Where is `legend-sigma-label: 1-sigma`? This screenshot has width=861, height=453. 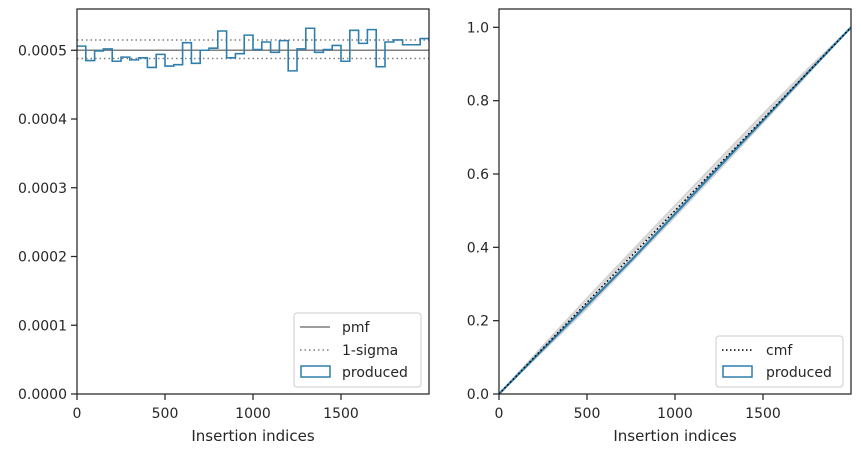
legend-sigma-label: 1-sigma is located at coordinates (370, 351).